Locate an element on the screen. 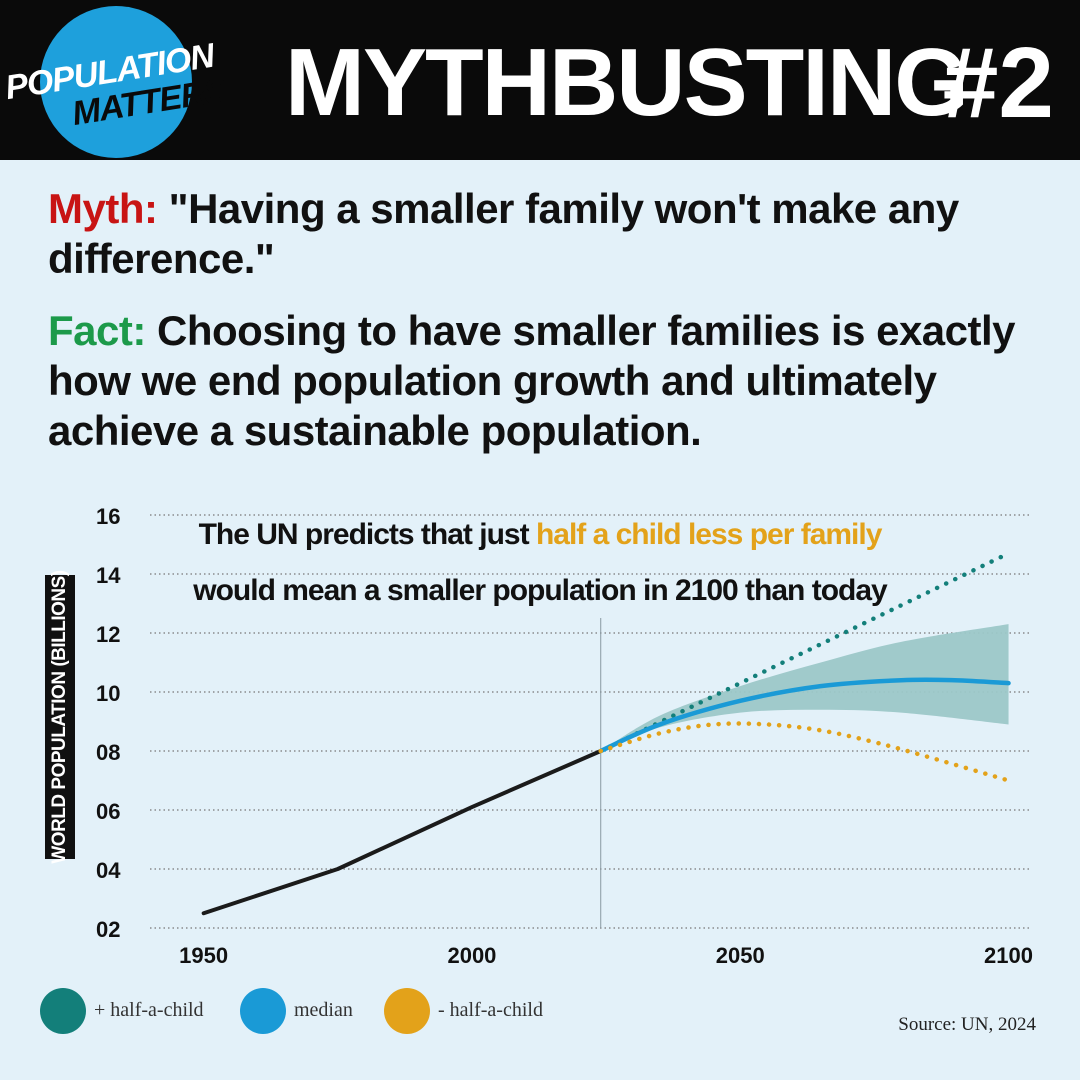 The height and width of the screenshot is (1080, 1080). issue-number: #2 is located at coordinates (998, 83).